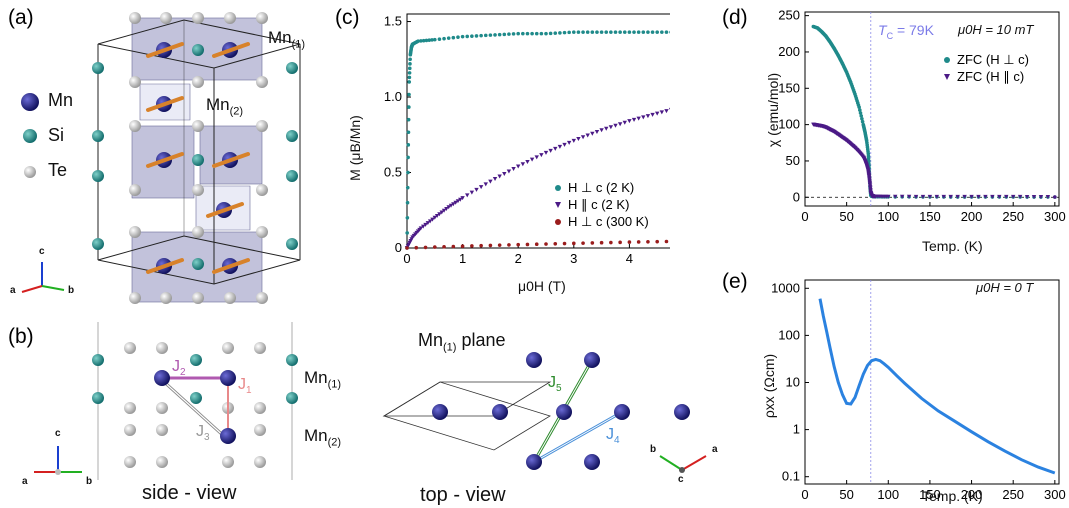 This screenshot has width=1069, height=508. I want to click on y-tick-label: 250, so click(789, 15).